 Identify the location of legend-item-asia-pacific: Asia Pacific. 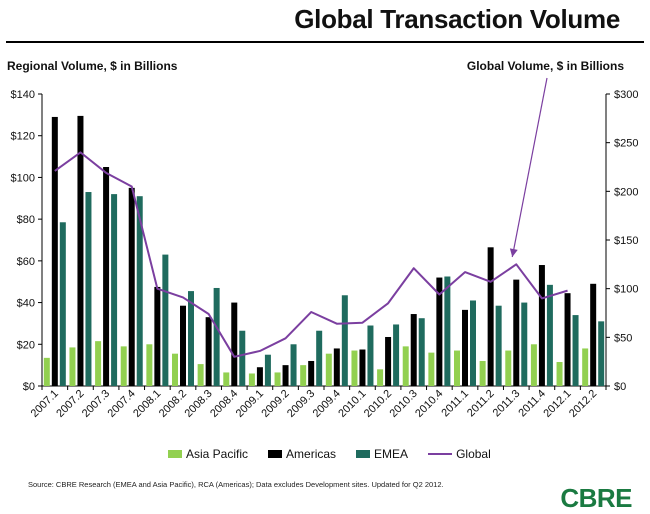
(208, 454).